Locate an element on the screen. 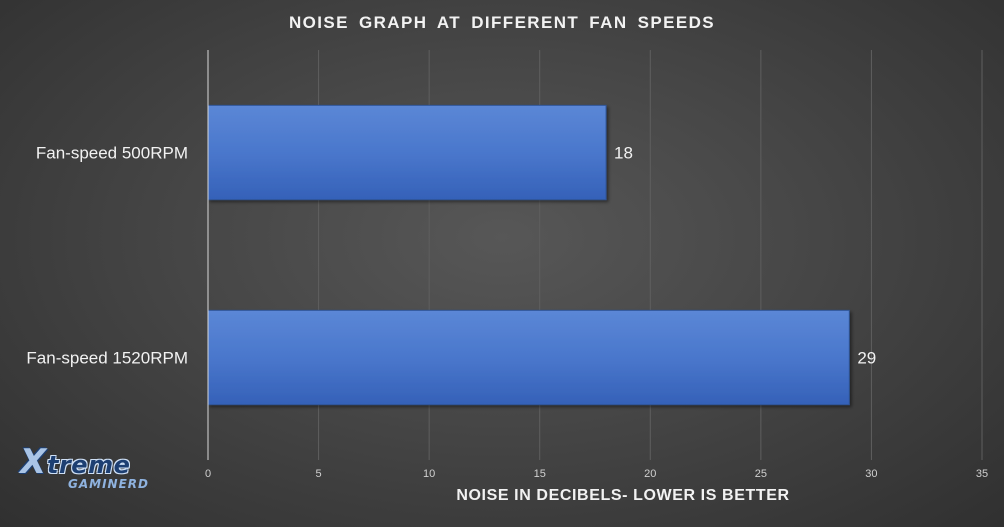 The image size is (1004, 527). category-label: Fan-speed 500RPM is located at coordinates (112, 153).